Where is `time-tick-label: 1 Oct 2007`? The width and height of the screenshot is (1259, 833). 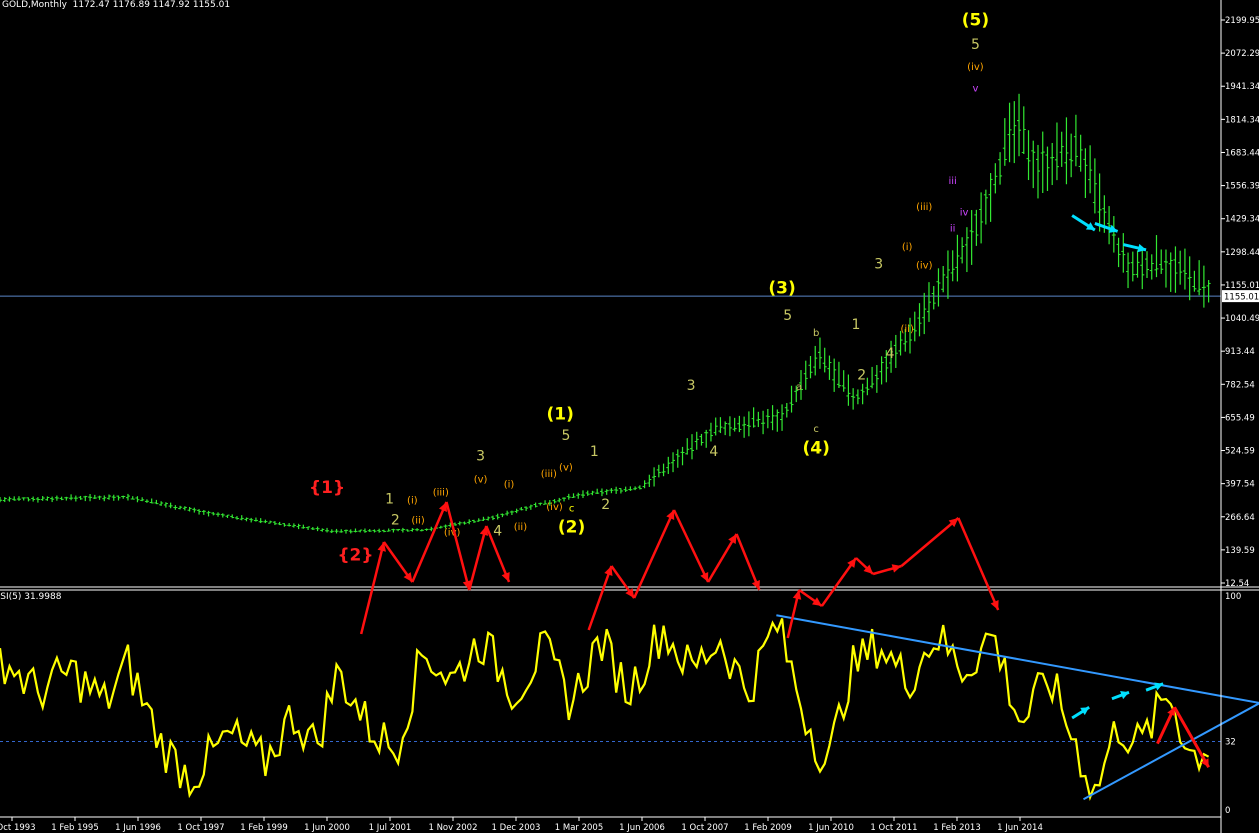
time-tick-label: 1 Oct 2007 is located at coordinates (704, 828).